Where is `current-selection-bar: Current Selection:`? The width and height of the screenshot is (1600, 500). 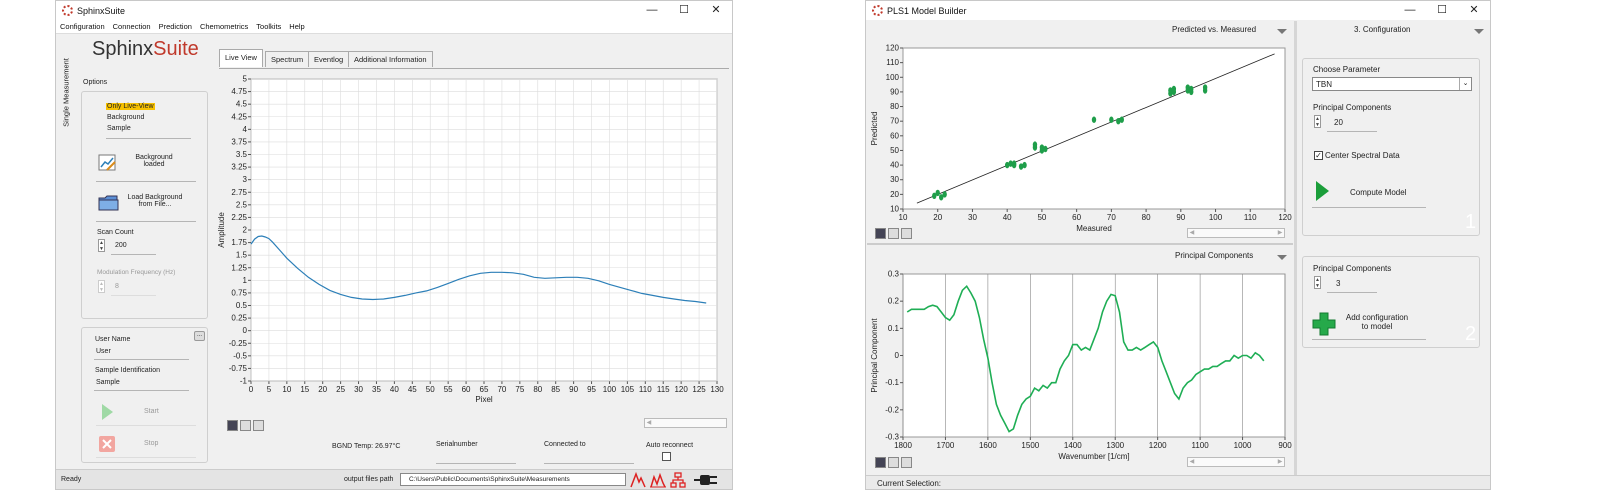 current-selection-bar: Current Selection: is located at coordinates (1178, 482).